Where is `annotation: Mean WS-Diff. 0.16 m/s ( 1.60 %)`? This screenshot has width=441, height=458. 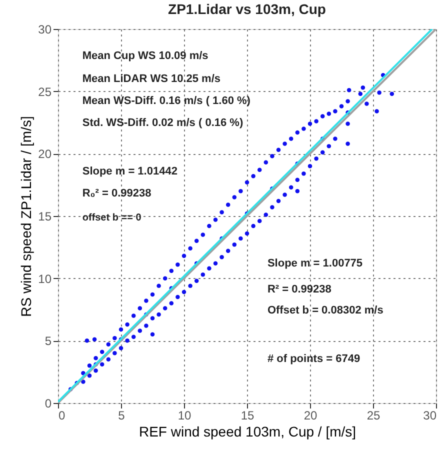
annotation: Mean WS-Diff. 0.16 m/s ( 1.60 %) is located at coordinates (166, 101).